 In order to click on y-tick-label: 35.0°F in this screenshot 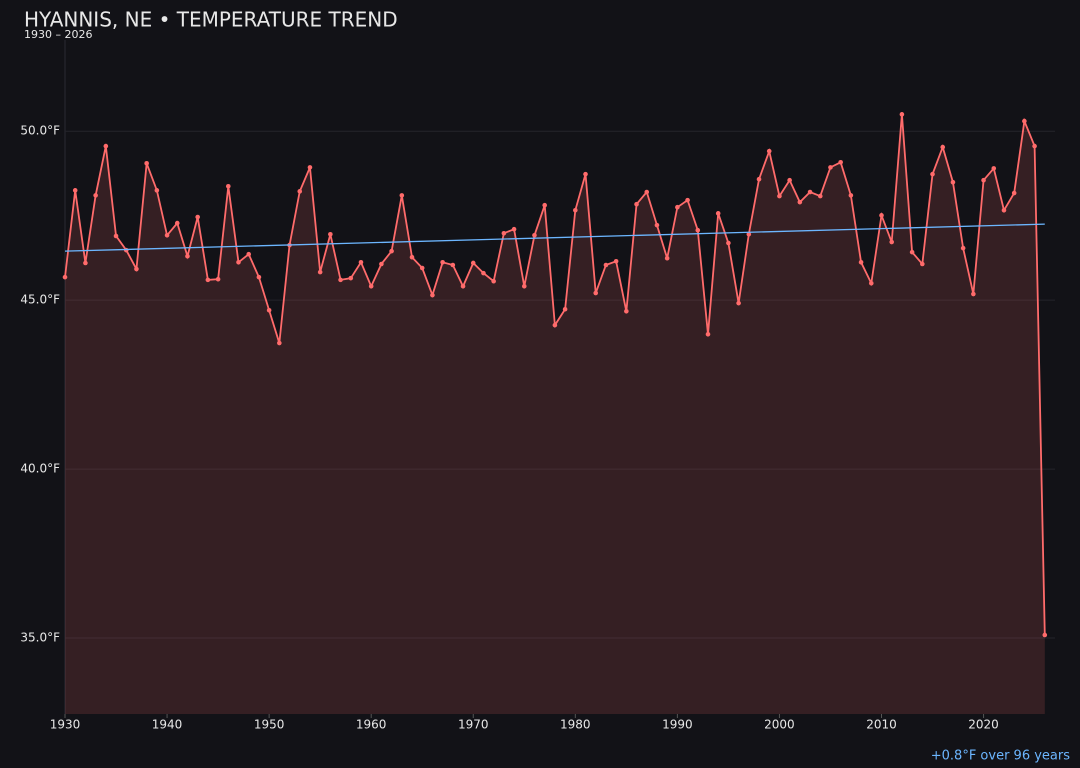, I will do `click(40, 637)`.